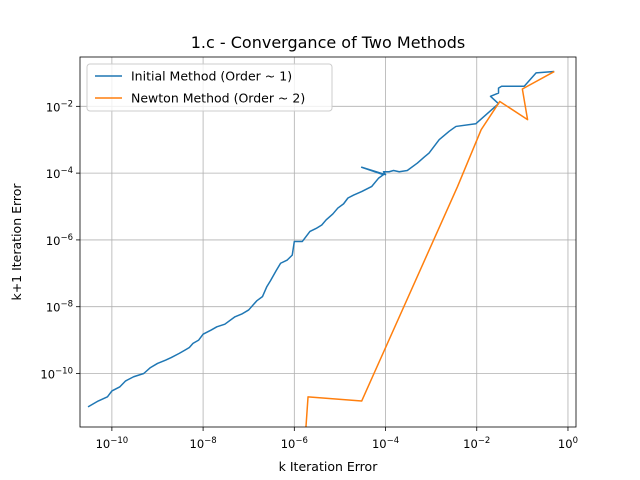  I want to click on x-tick-label: 10⁰, so click(568, 443).